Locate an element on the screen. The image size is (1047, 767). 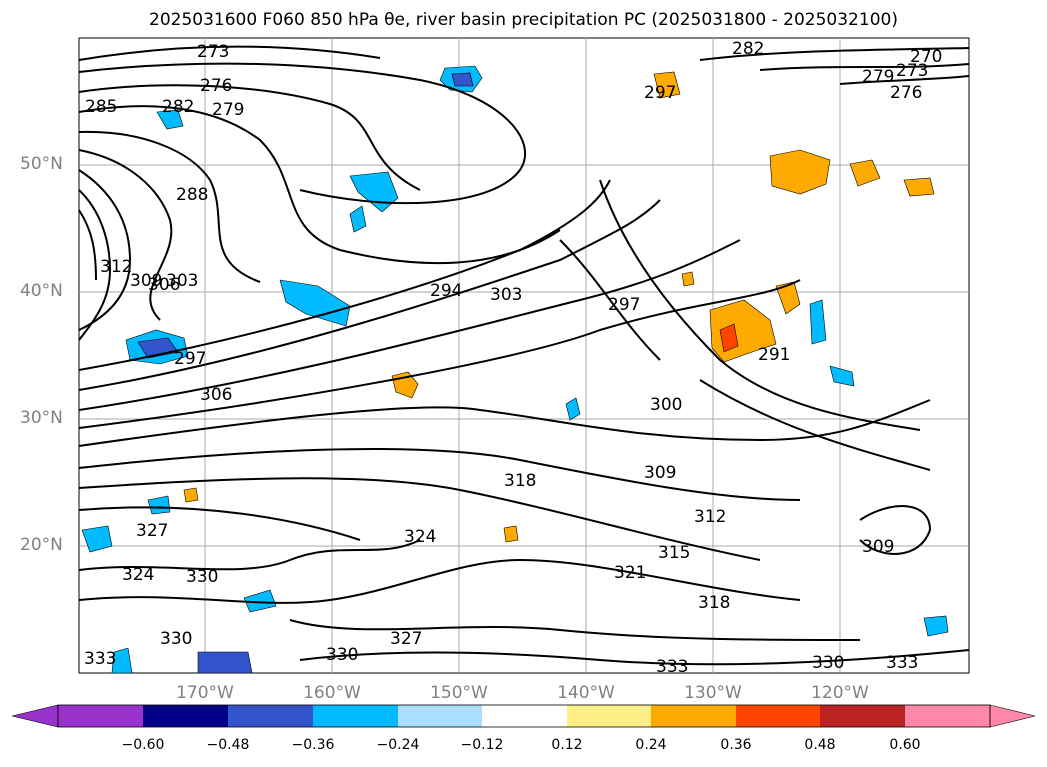
lon-label: 170°W is located at coordinates (205, 693).